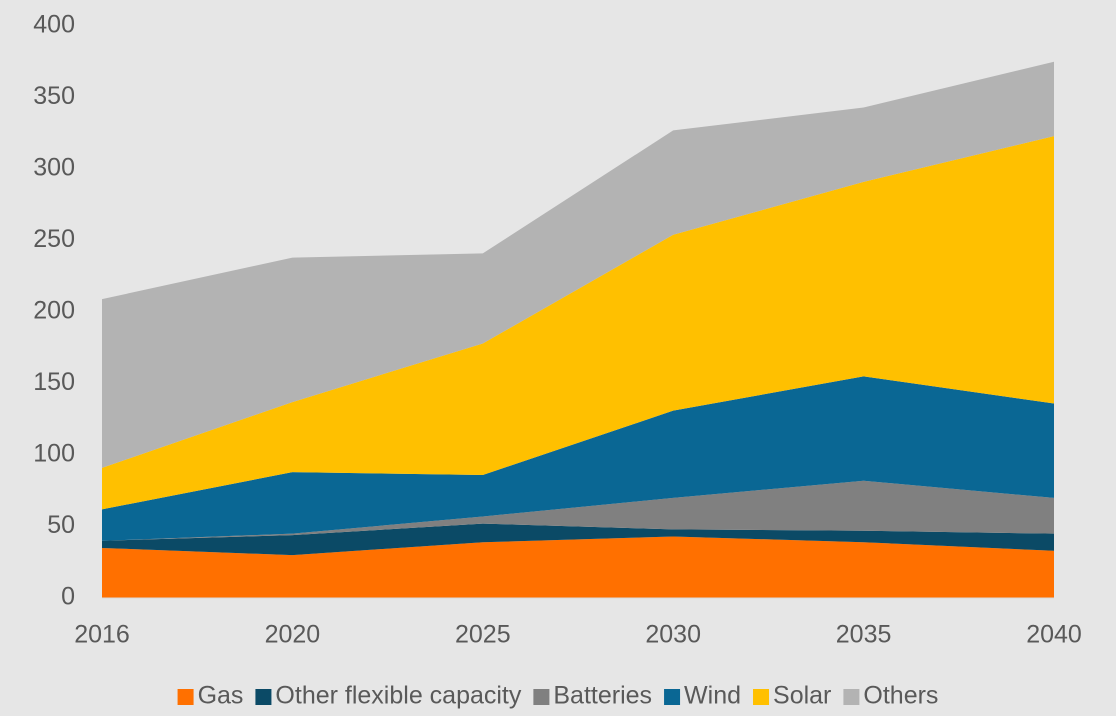  What do you see at coordinates (54, 382) in the screenshot?
I see `y-tick-label: 150` at bounding box center [54, 382].